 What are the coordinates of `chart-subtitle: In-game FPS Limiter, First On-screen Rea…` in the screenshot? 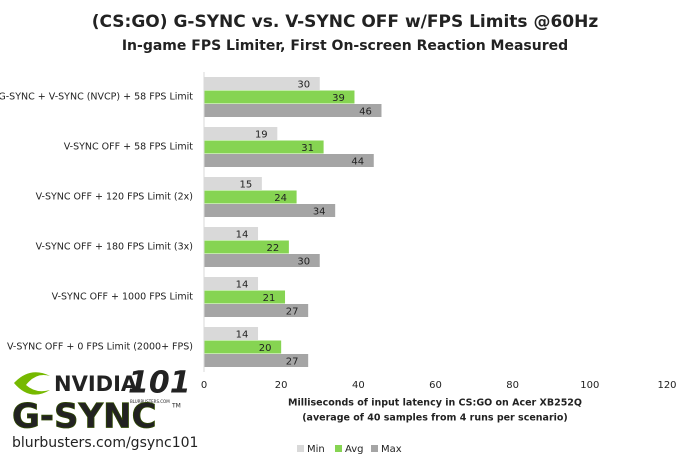 It's located at (345, 46).